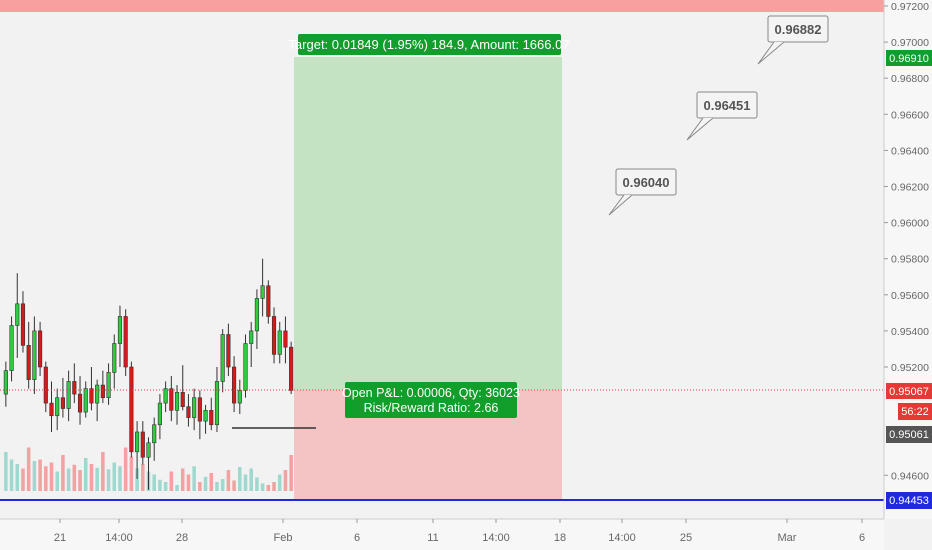 Image resolution: width=932 pixels, height=550 pixels. Describe the element at coordinates (148, 374) in the screenshot. I see `candles` at that location.